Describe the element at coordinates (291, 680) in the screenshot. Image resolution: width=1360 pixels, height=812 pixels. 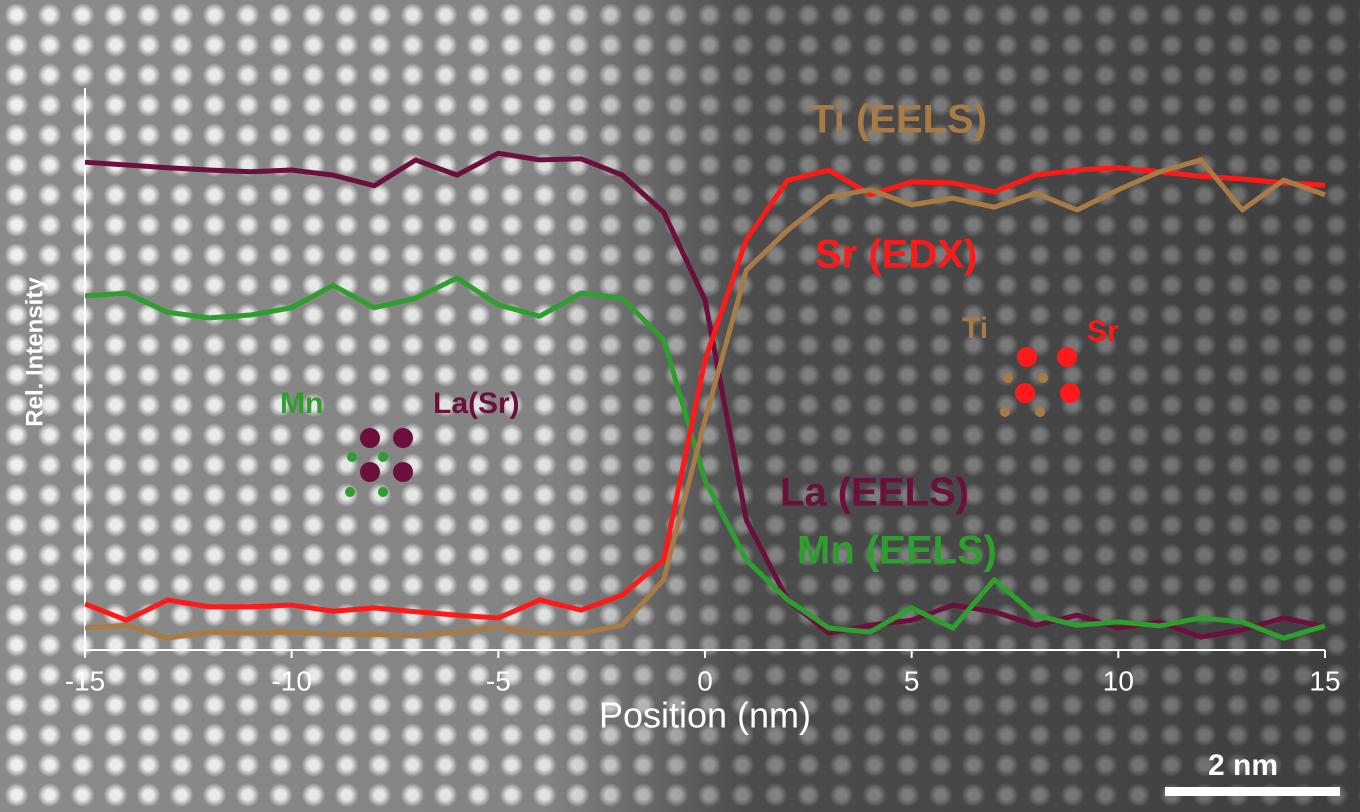
I see `x-tick-label: -10` at that location.